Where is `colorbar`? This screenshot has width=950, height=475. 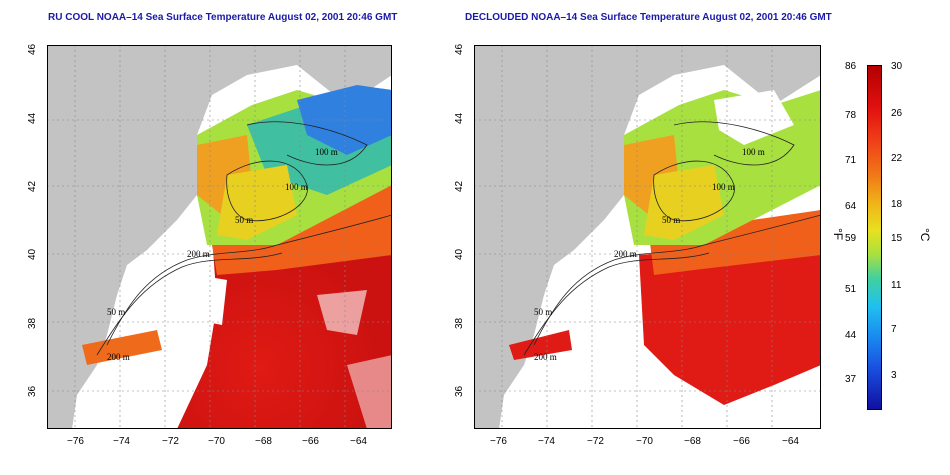 colorbar is located at coordinates (874, 237).